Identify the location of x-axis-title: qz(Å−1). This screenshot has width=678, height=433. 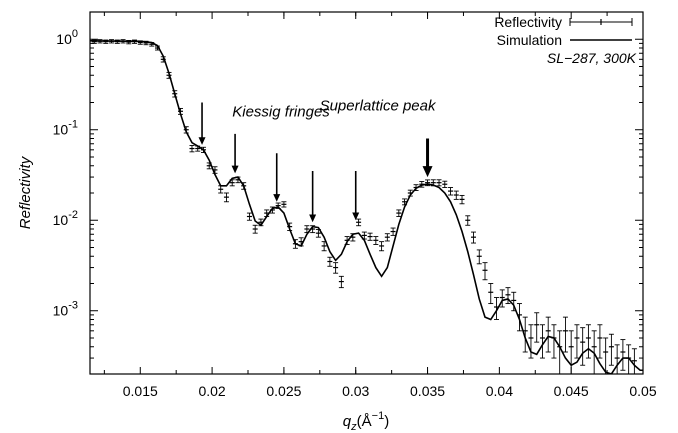
(366, 421).